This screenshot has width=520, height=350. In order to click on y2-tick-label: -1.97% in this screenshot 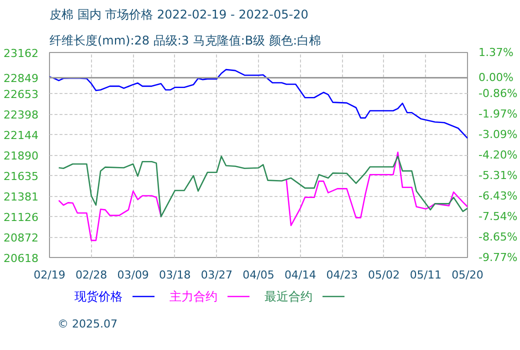, I will do `click(498, 113)`.